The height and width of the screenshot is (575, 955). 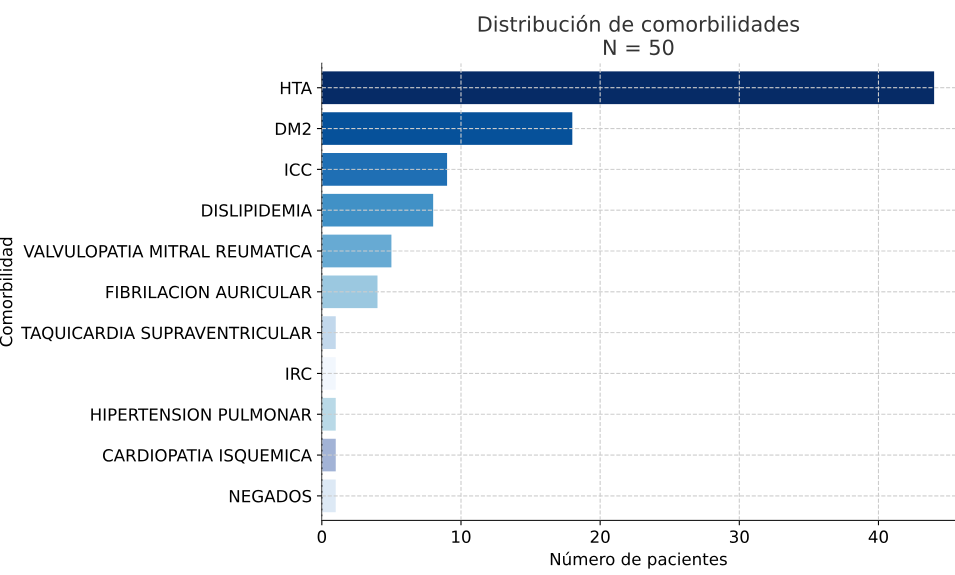 What do you see at coordinates (461, 536) in the screenshot?
I see `x-tick-label: 10` at bounding box center [461, 536].